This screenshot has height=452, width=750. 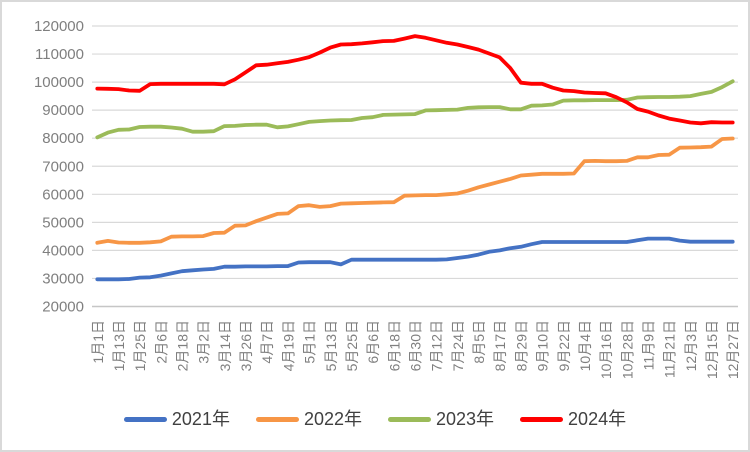 What do you see at coordinates (375, 419) in the screenshot?
I see `legend: 2021年 2022年 2023年 2024年` at bounding box center [375, 419].